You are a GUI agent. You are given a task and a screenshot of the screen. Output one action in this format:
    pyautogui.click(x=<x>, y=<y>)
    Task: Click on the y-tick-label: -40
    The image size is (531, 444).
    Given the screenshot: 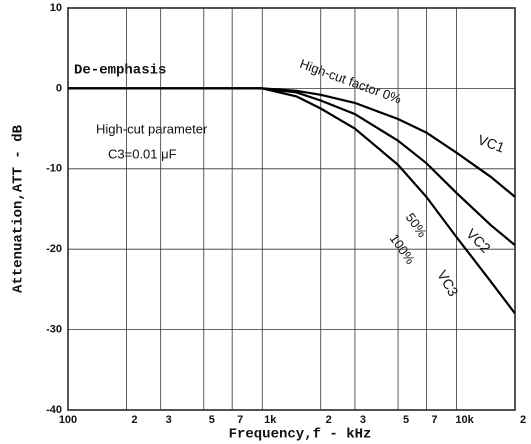 What is the action you would take?
    pyautogui.click(x=54, y=410)
    